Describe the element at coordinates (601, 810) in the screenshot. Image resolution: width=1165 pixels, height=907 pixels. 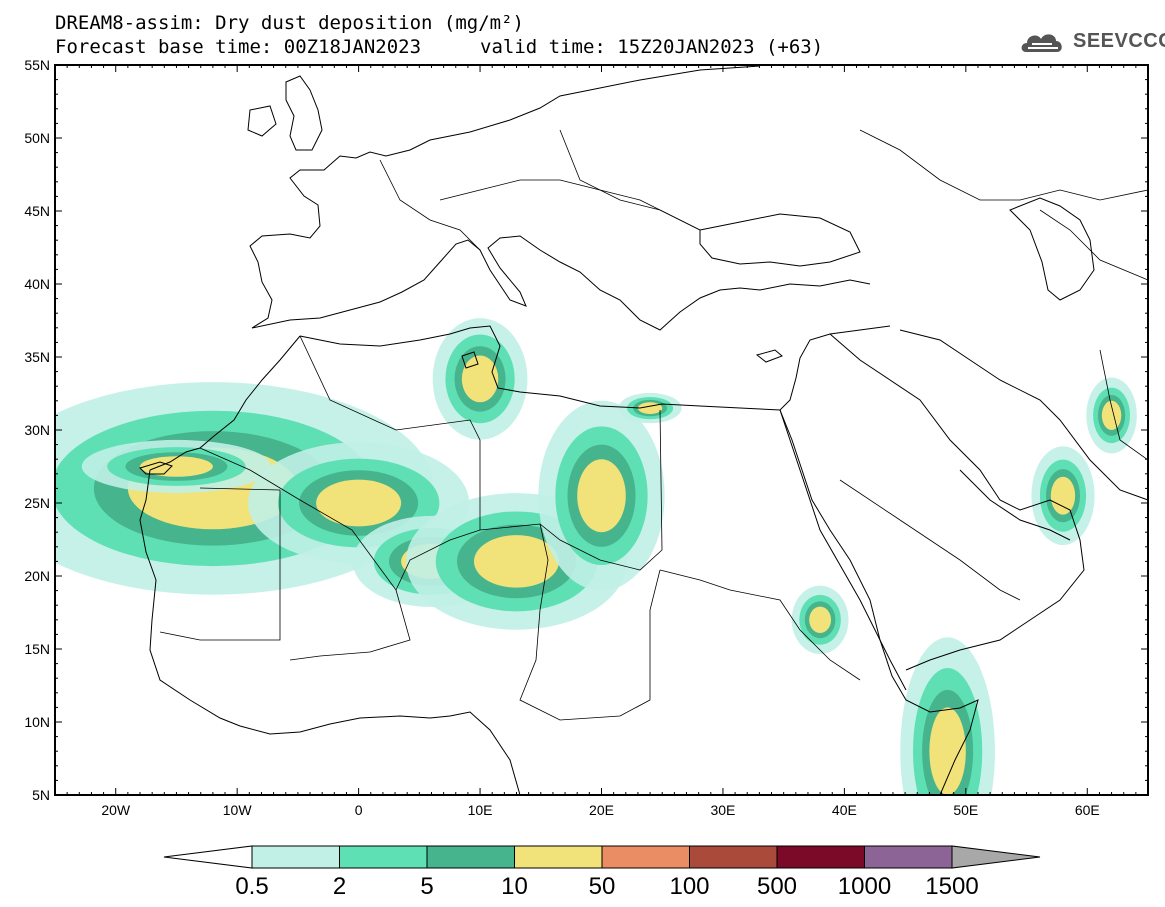
I see `lon-tick-label: 20E` at that location.